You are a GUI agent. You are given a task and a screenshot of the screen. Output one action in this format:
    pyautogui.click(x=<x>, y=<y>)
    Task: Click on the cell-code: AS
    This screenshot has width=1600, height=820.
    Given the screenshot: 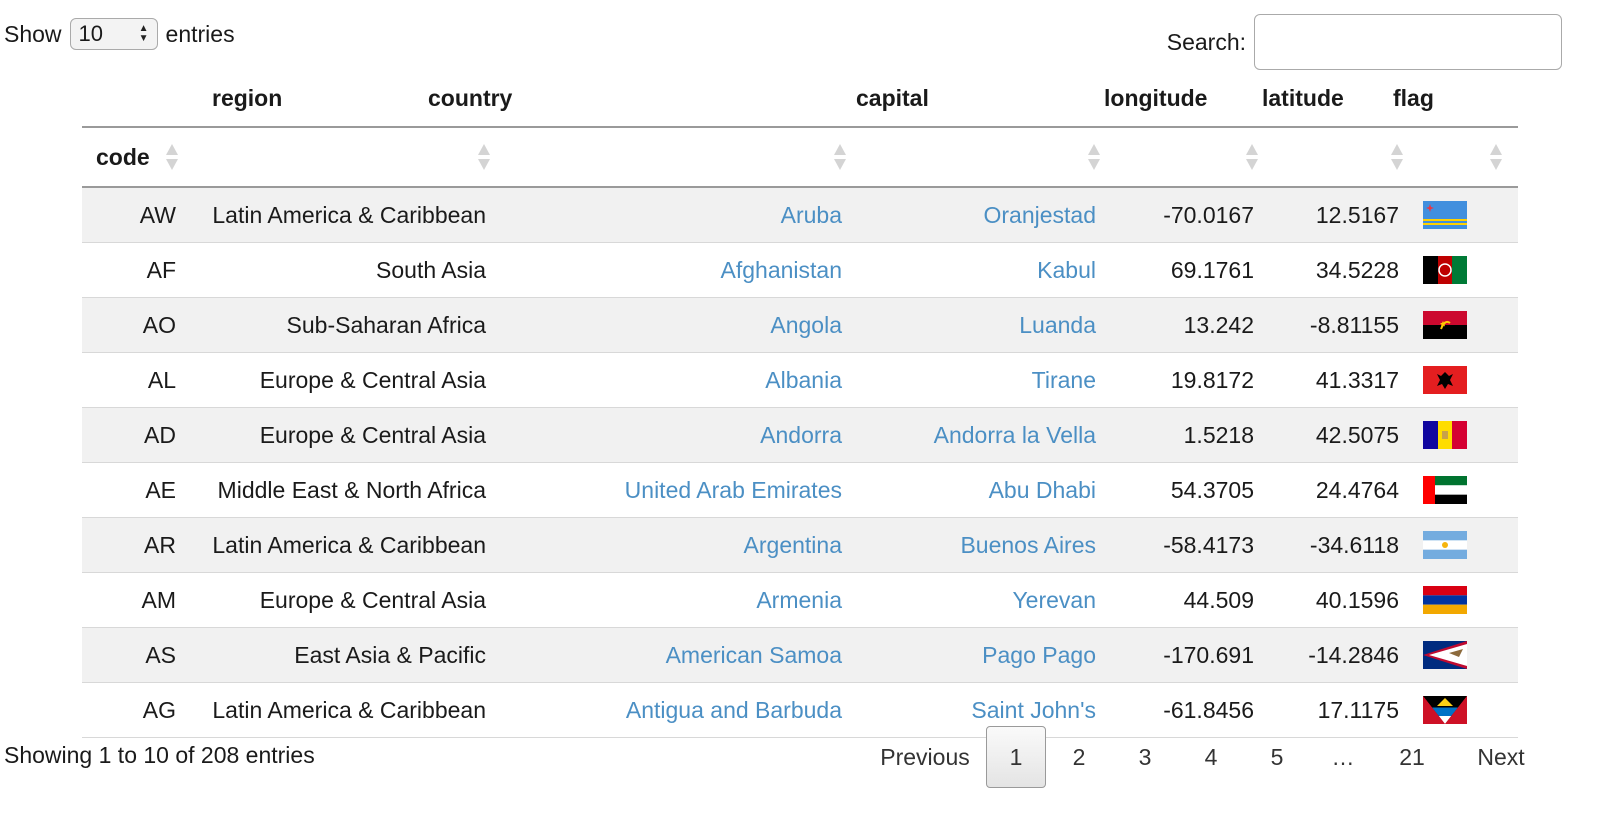 What is the action you would take?
    pyautogui.click(x=135, y=655)
    